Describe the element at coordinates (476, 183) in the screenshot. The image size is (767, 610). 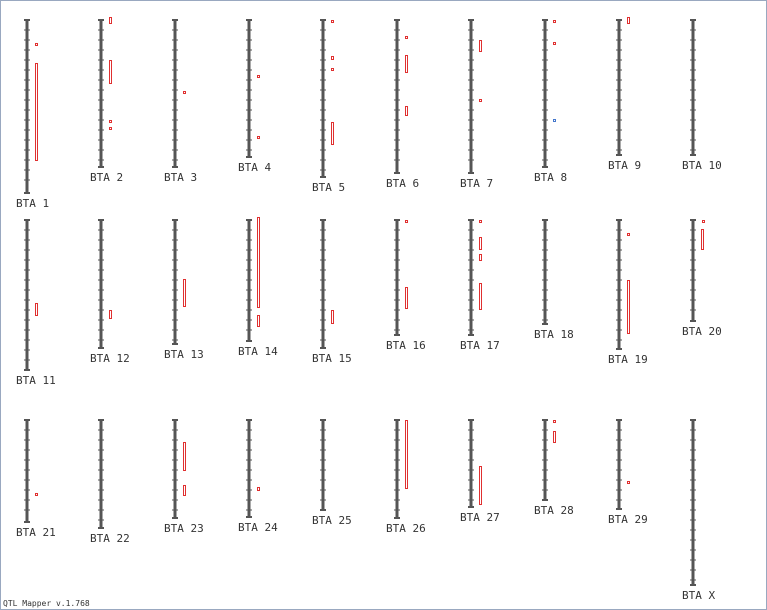
I see `chromosome-label: BTA 7` at that location.